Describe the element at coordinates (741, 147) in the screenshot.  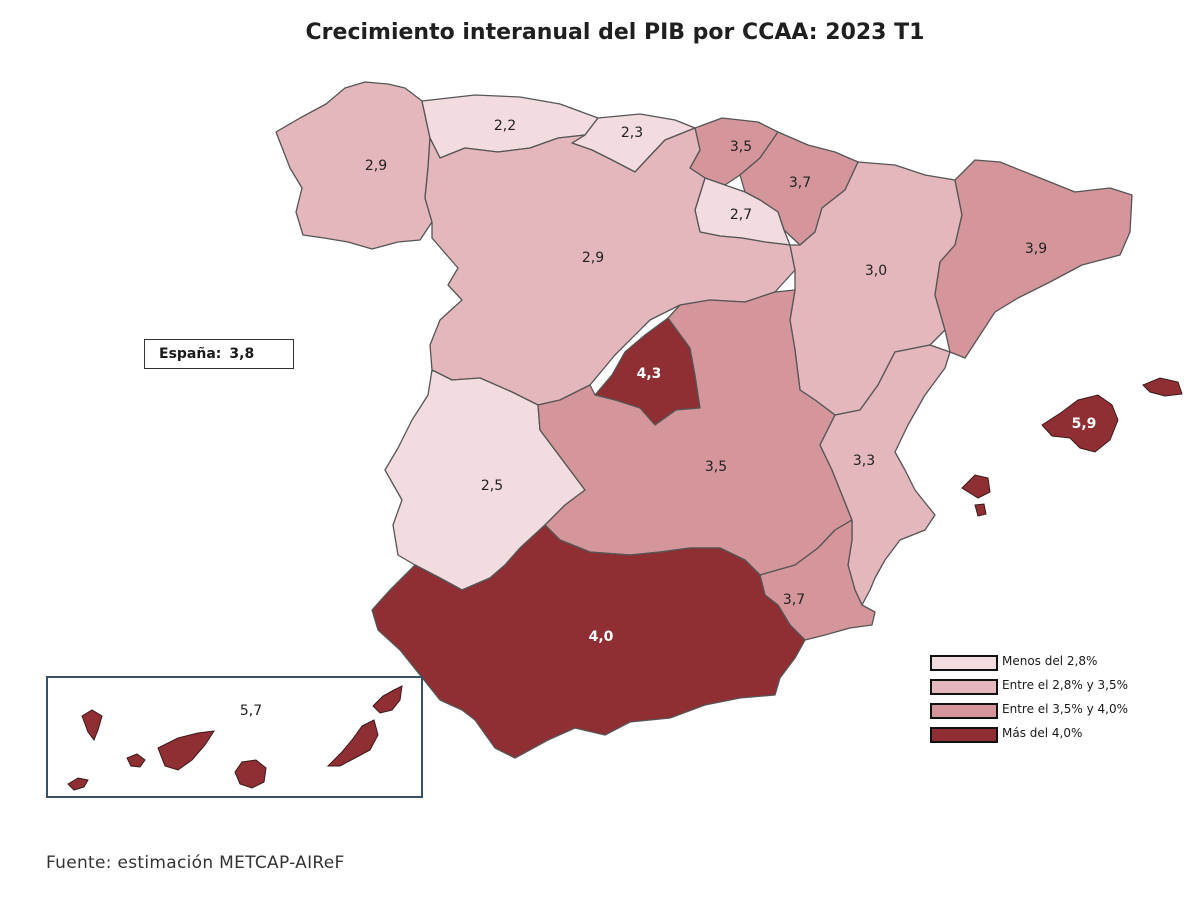
I see `label-pais-vasco: 3,5` at that location.